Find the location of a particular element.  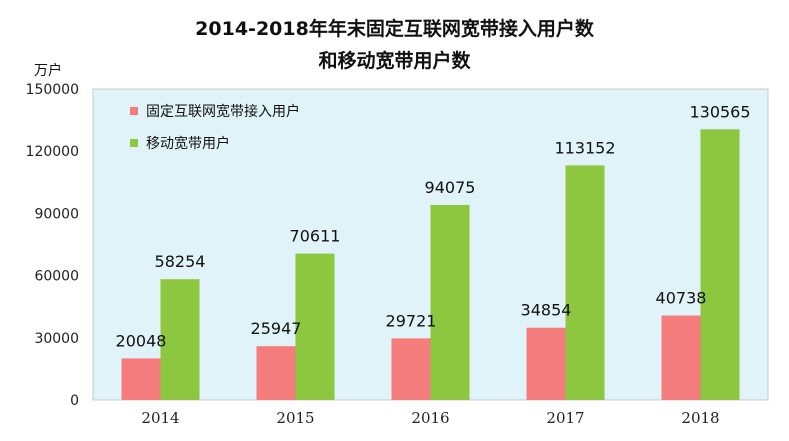

y-tick-label: 0 is located at coordinates (74, 401).